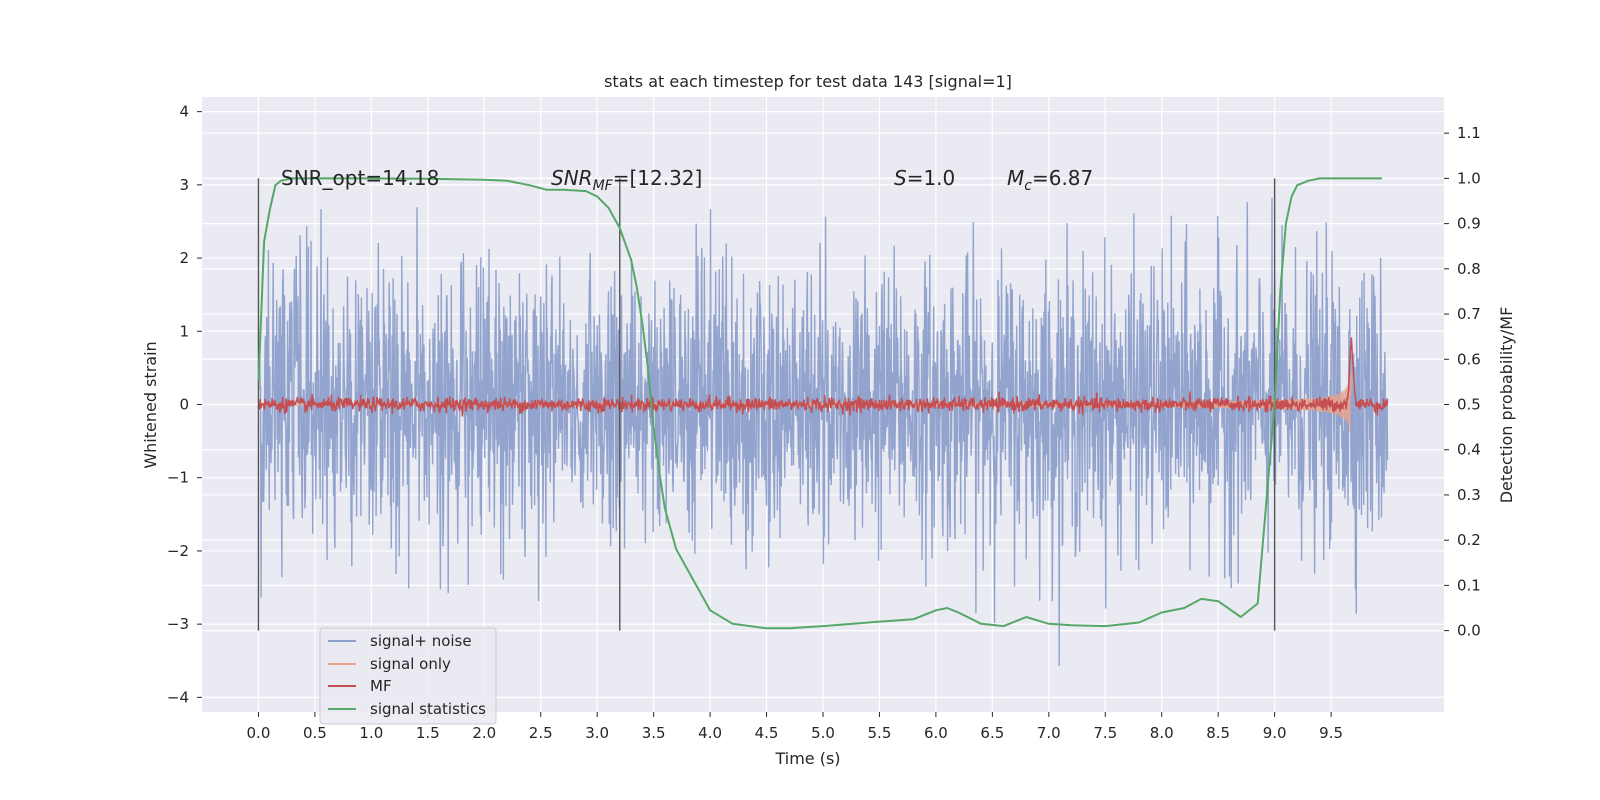  I want to click on x-tick-label: 1.5, so click(428, 733).